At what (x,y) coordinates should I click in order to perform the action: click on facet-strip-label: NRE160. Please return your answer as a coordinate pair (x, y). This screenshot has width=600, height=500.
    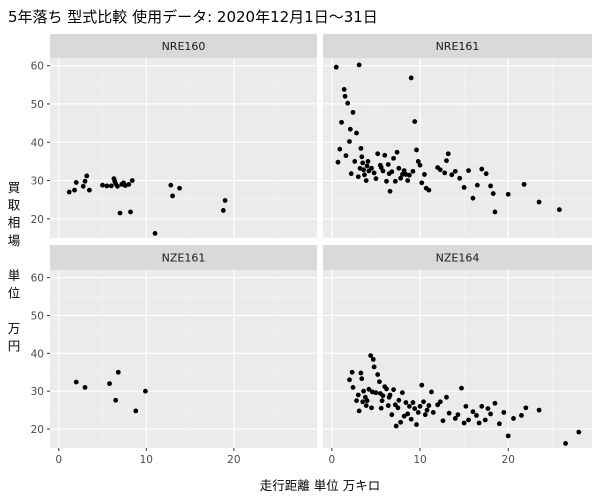
    Looking at the image, I should click on (184, 46).